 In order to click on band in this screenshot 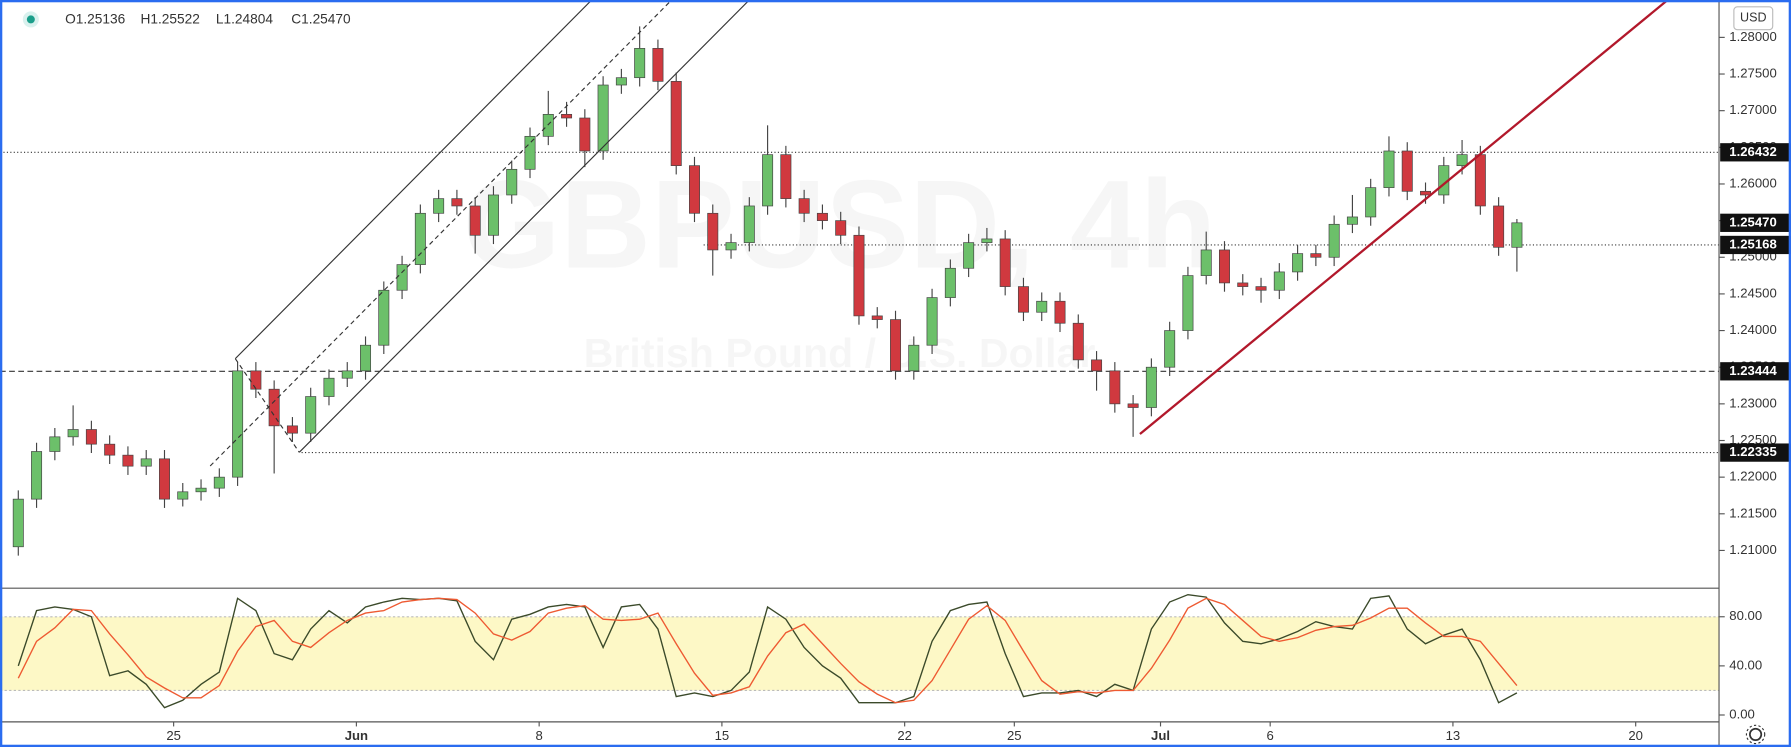, I will do `click(860, 653)`.